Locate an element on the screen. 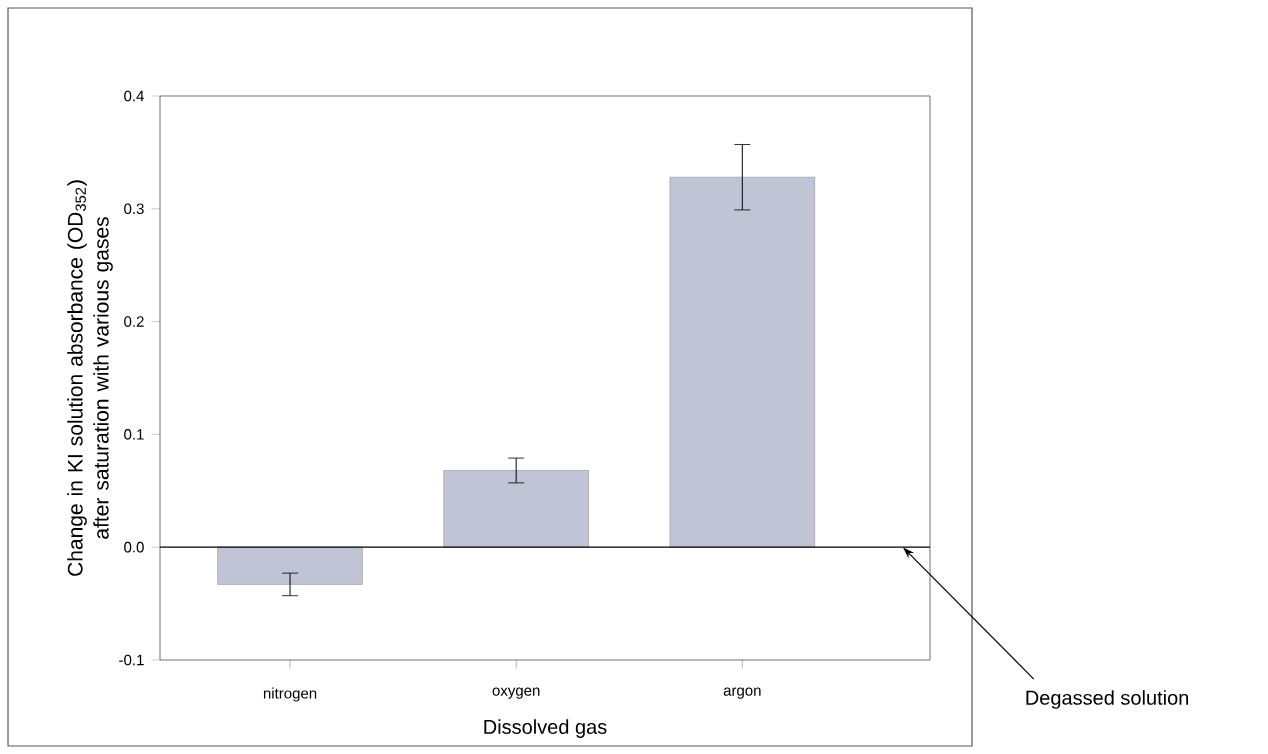  y-tick-label: 0.4 is located at coordinates (134, 96).